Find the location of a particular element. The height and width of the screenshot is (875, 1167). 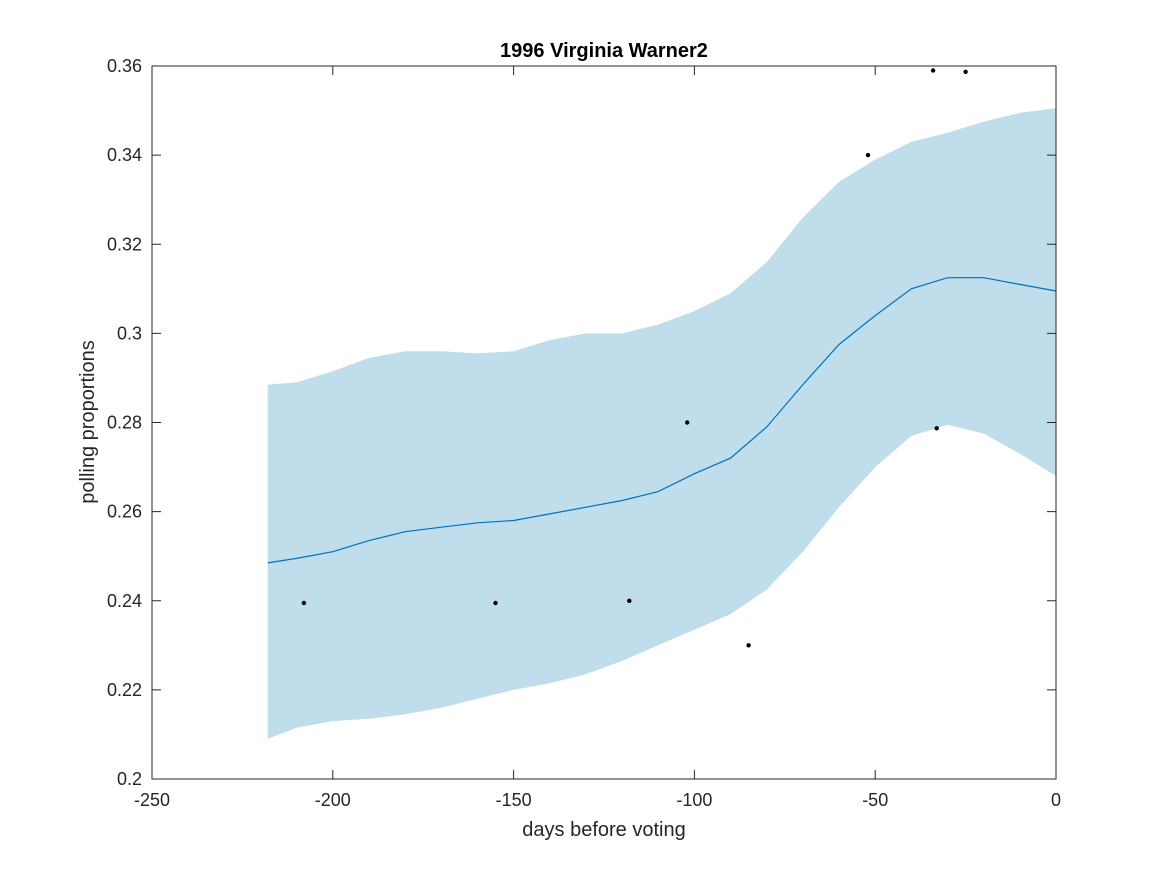

y-tick-label: 0.22 is located at coordinates (124, 690).